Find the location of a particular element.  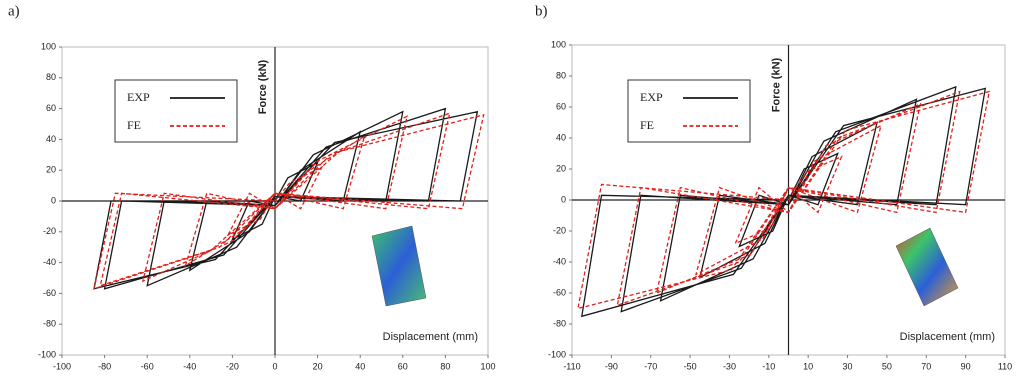

x-tick-label: 40 is located at coordinates (360, 366).